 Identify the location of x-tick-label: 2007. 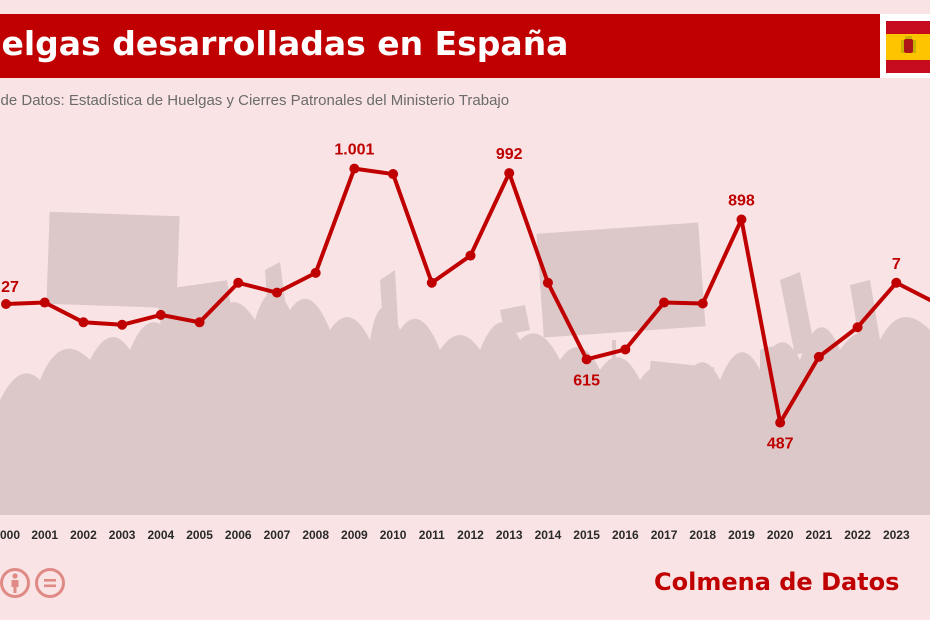
(277, 535).